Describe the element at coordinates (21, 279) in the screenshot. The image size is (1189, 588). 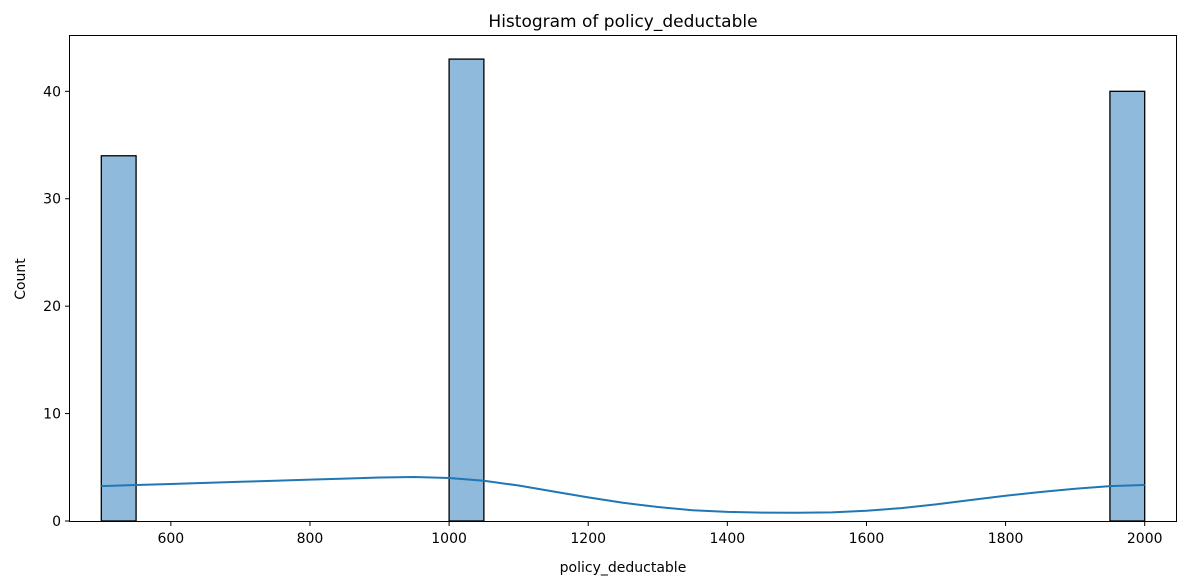
I see `y-axis-label: Count` at that location.